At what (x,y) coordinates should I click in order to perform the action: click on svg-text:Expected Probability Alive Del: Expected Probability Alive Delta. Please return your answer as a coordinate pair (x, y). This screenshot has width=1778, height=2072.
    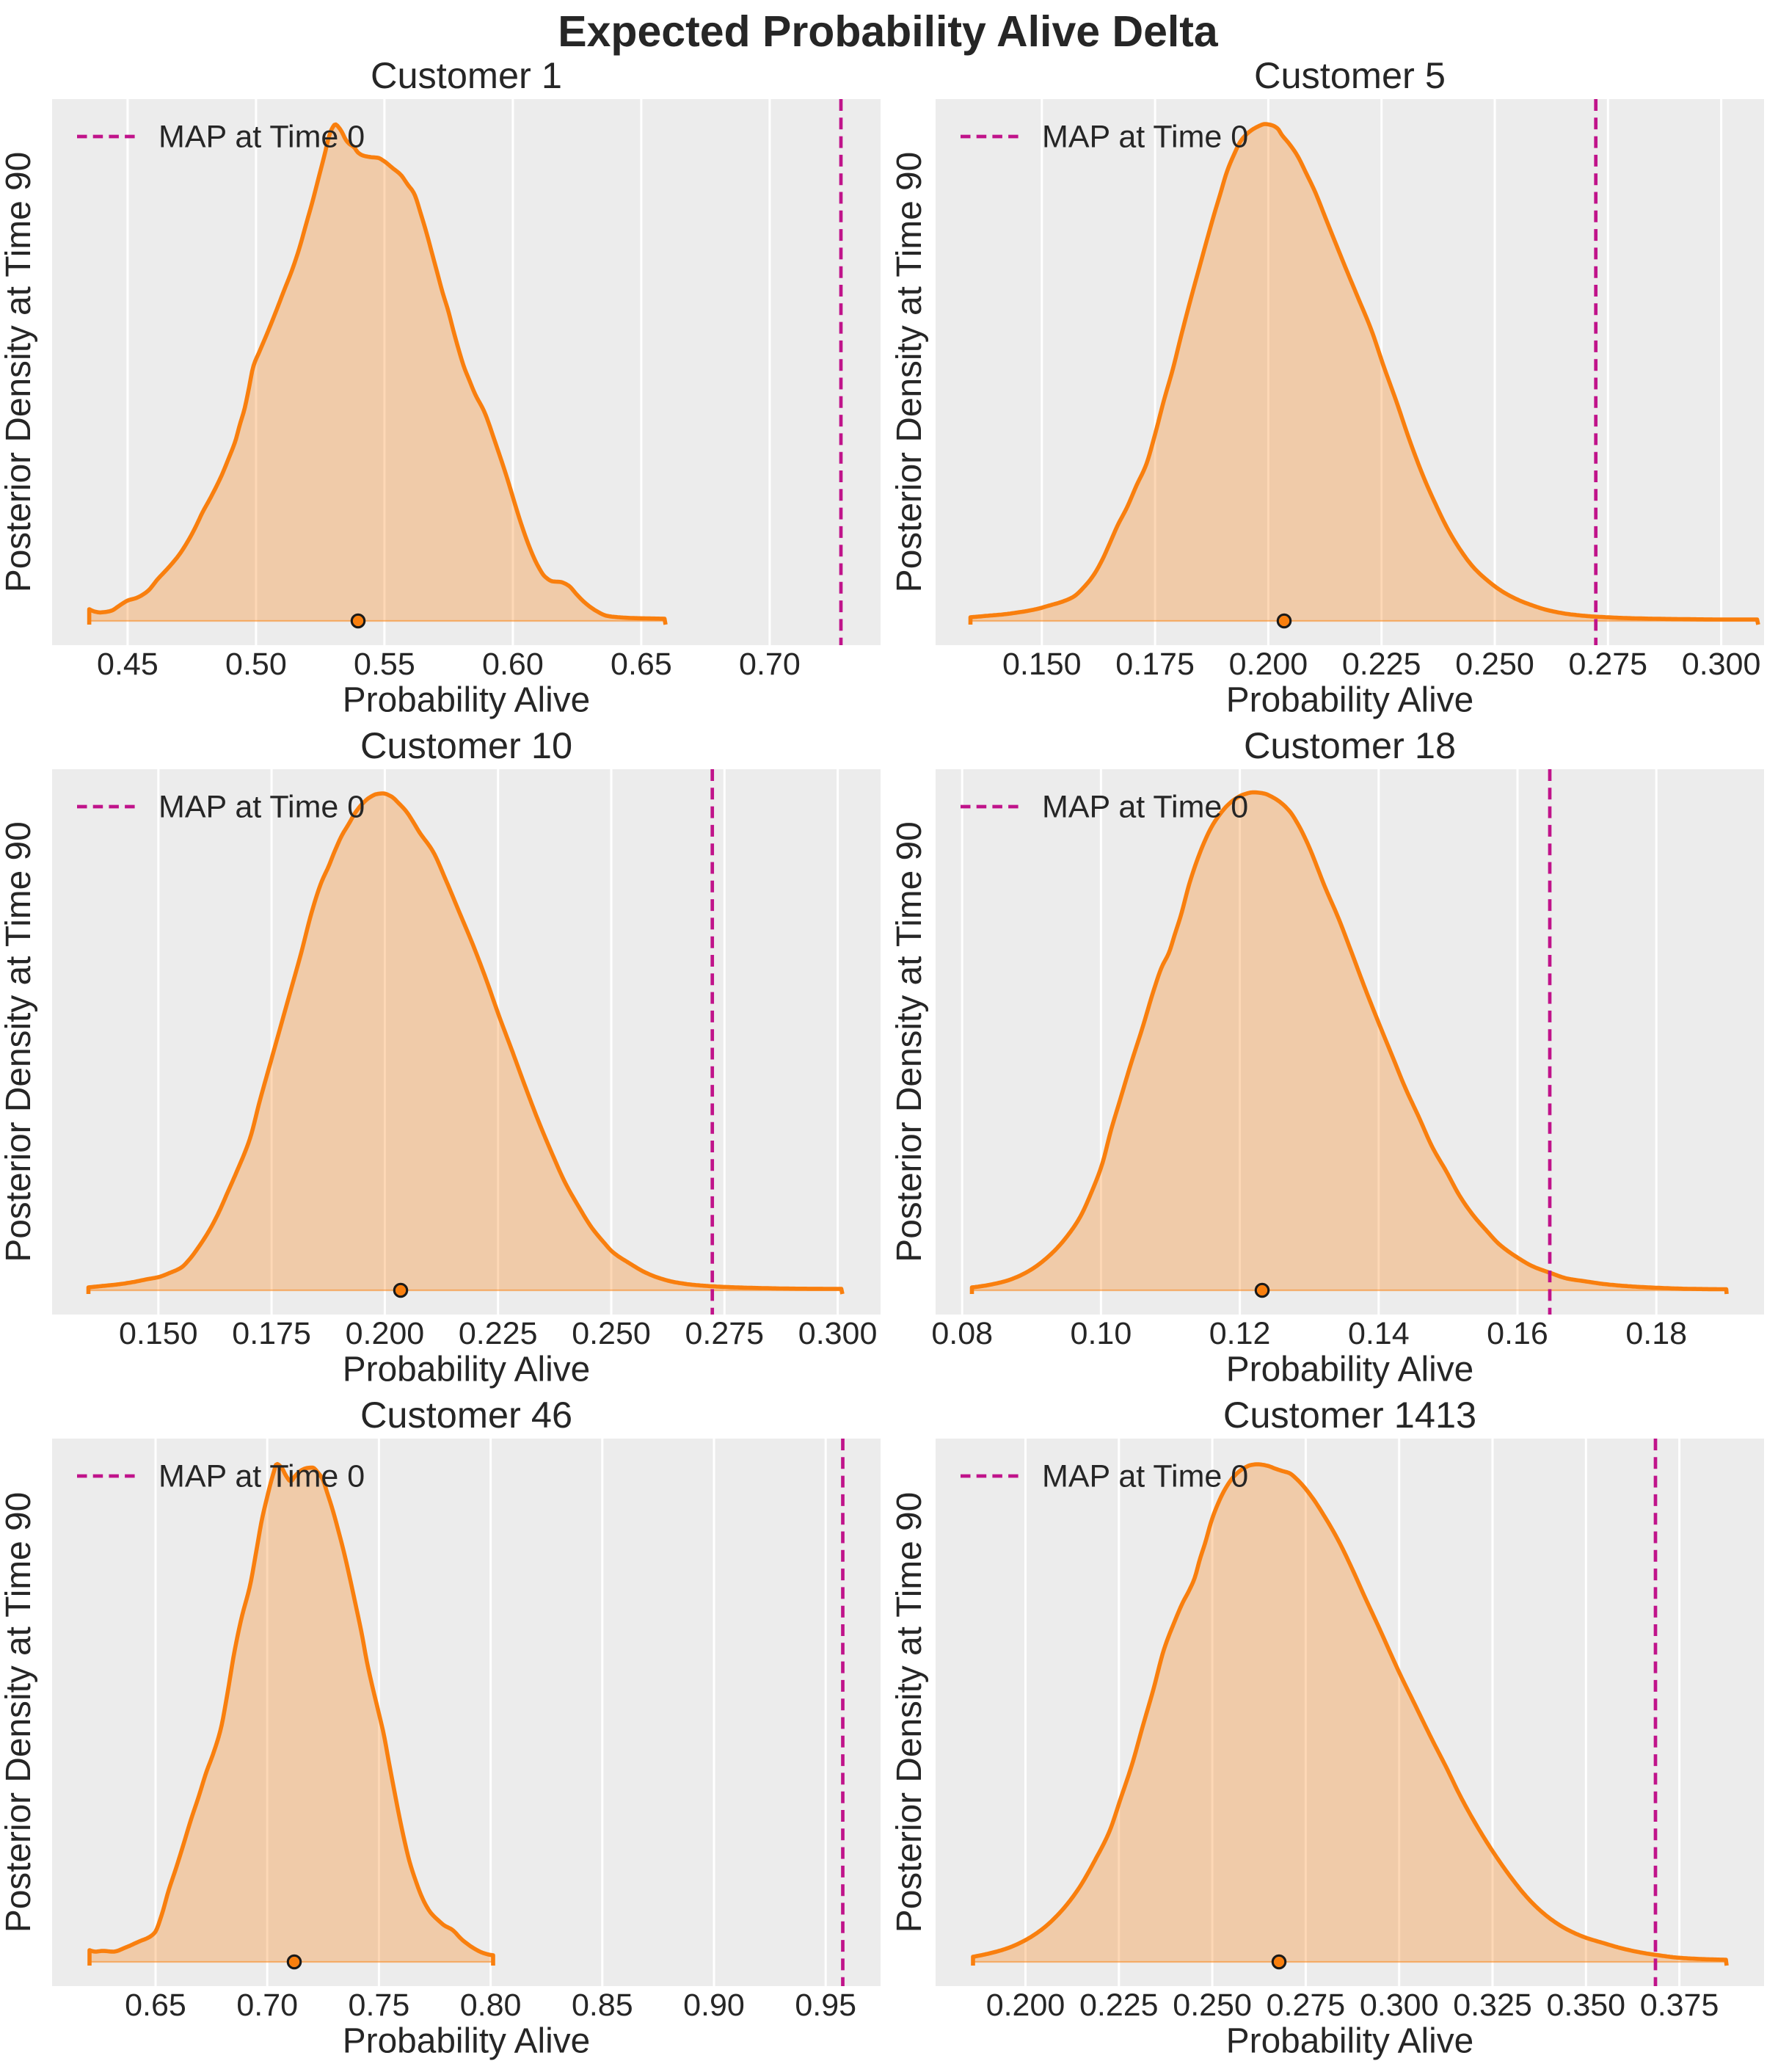
    Looking at the image, I should click on (888, 32).